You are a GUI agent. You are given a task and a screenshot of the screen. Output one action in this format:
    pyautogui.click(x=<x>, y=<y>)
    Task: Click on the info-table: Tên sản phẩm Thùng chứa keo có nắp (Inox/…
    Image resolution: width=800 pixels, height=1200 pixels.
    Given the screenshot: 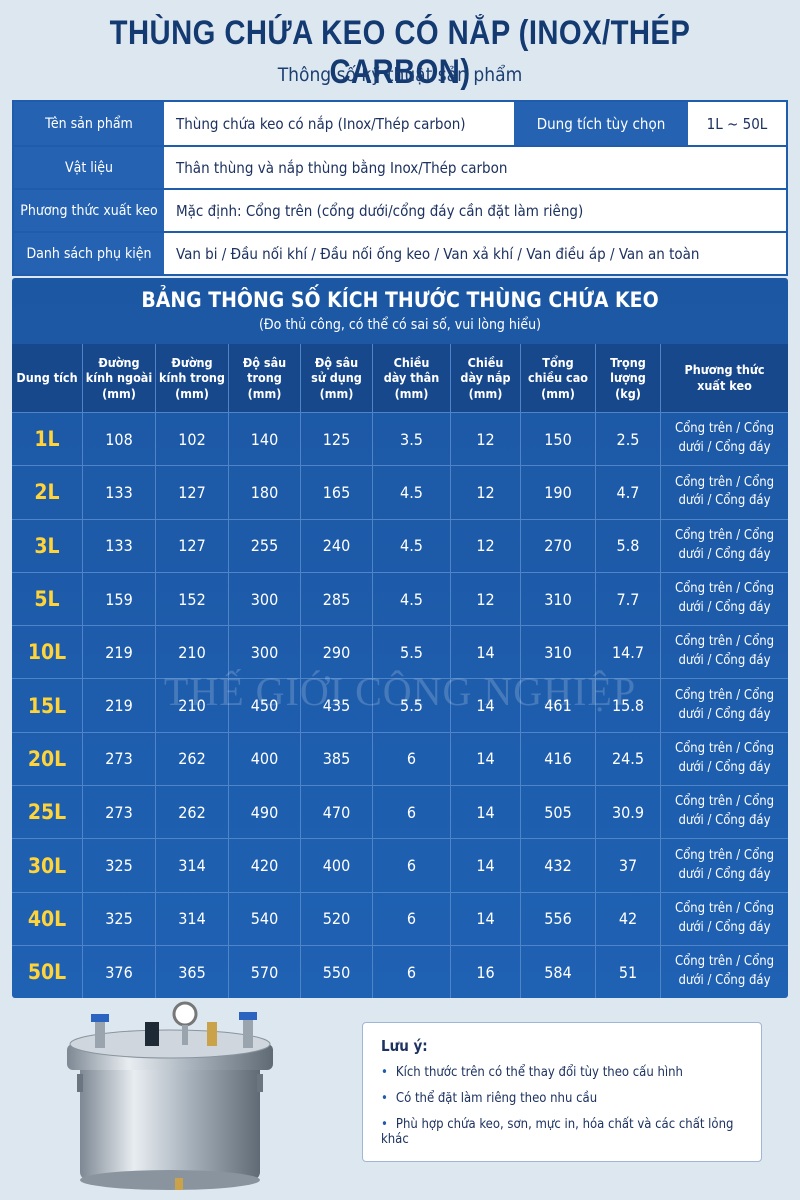 What is the action you would take?
    pyautogui.click(x=400, y=188)
    